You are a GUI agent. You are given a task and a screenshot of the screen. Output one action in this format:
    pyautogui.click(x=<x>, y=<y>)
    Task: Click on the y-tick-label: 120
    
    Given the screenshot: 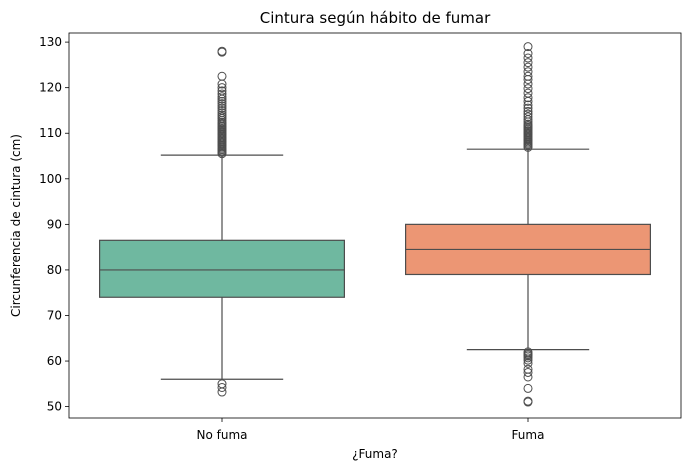 What is the action you would take?
    pyautogui.click(x=50, y=88)
    